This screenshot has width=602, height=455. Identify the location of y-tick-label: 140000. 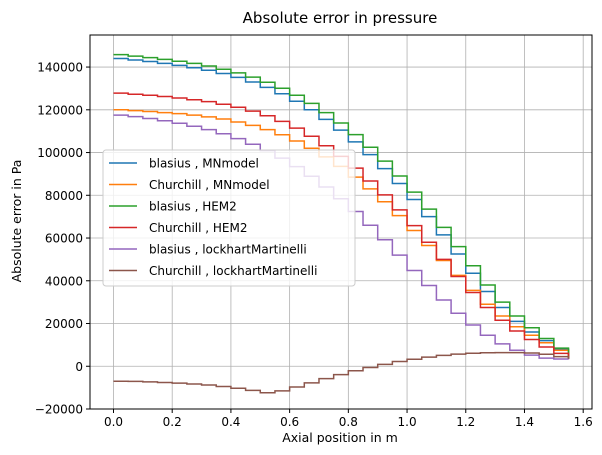
(60, 68).